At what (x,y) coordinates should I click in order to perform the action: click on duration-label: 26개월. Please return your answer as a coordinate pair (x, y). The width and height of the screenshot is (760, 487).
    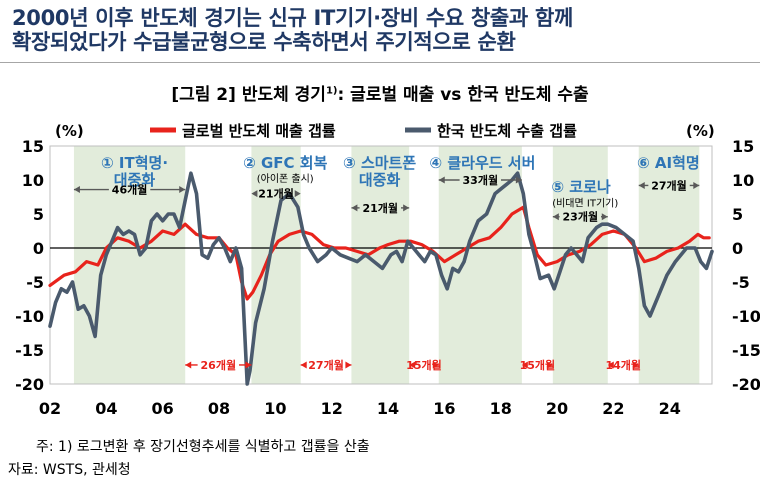
    Looking at the image, I should click on (219, 365).